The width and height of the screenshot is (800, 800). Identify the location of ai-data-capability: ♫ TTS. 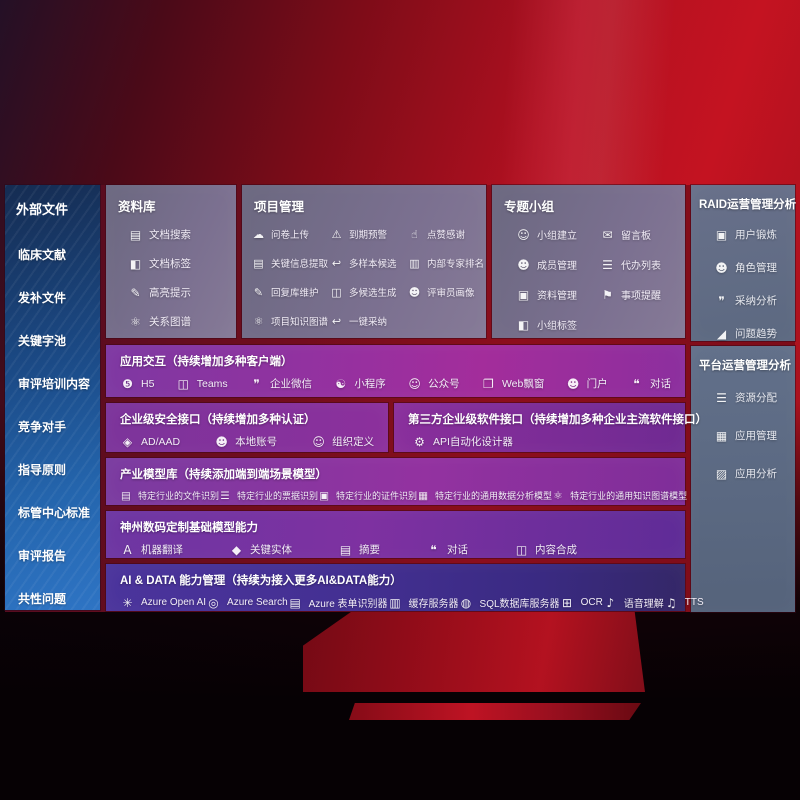
(684, 603).